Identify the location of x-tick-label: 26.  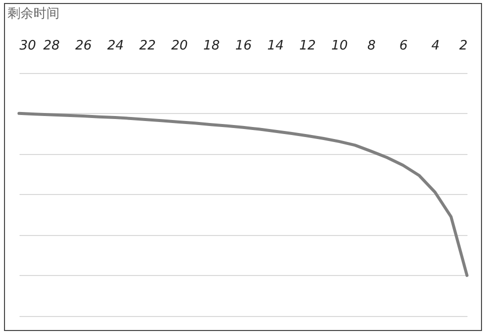
(83, 46).